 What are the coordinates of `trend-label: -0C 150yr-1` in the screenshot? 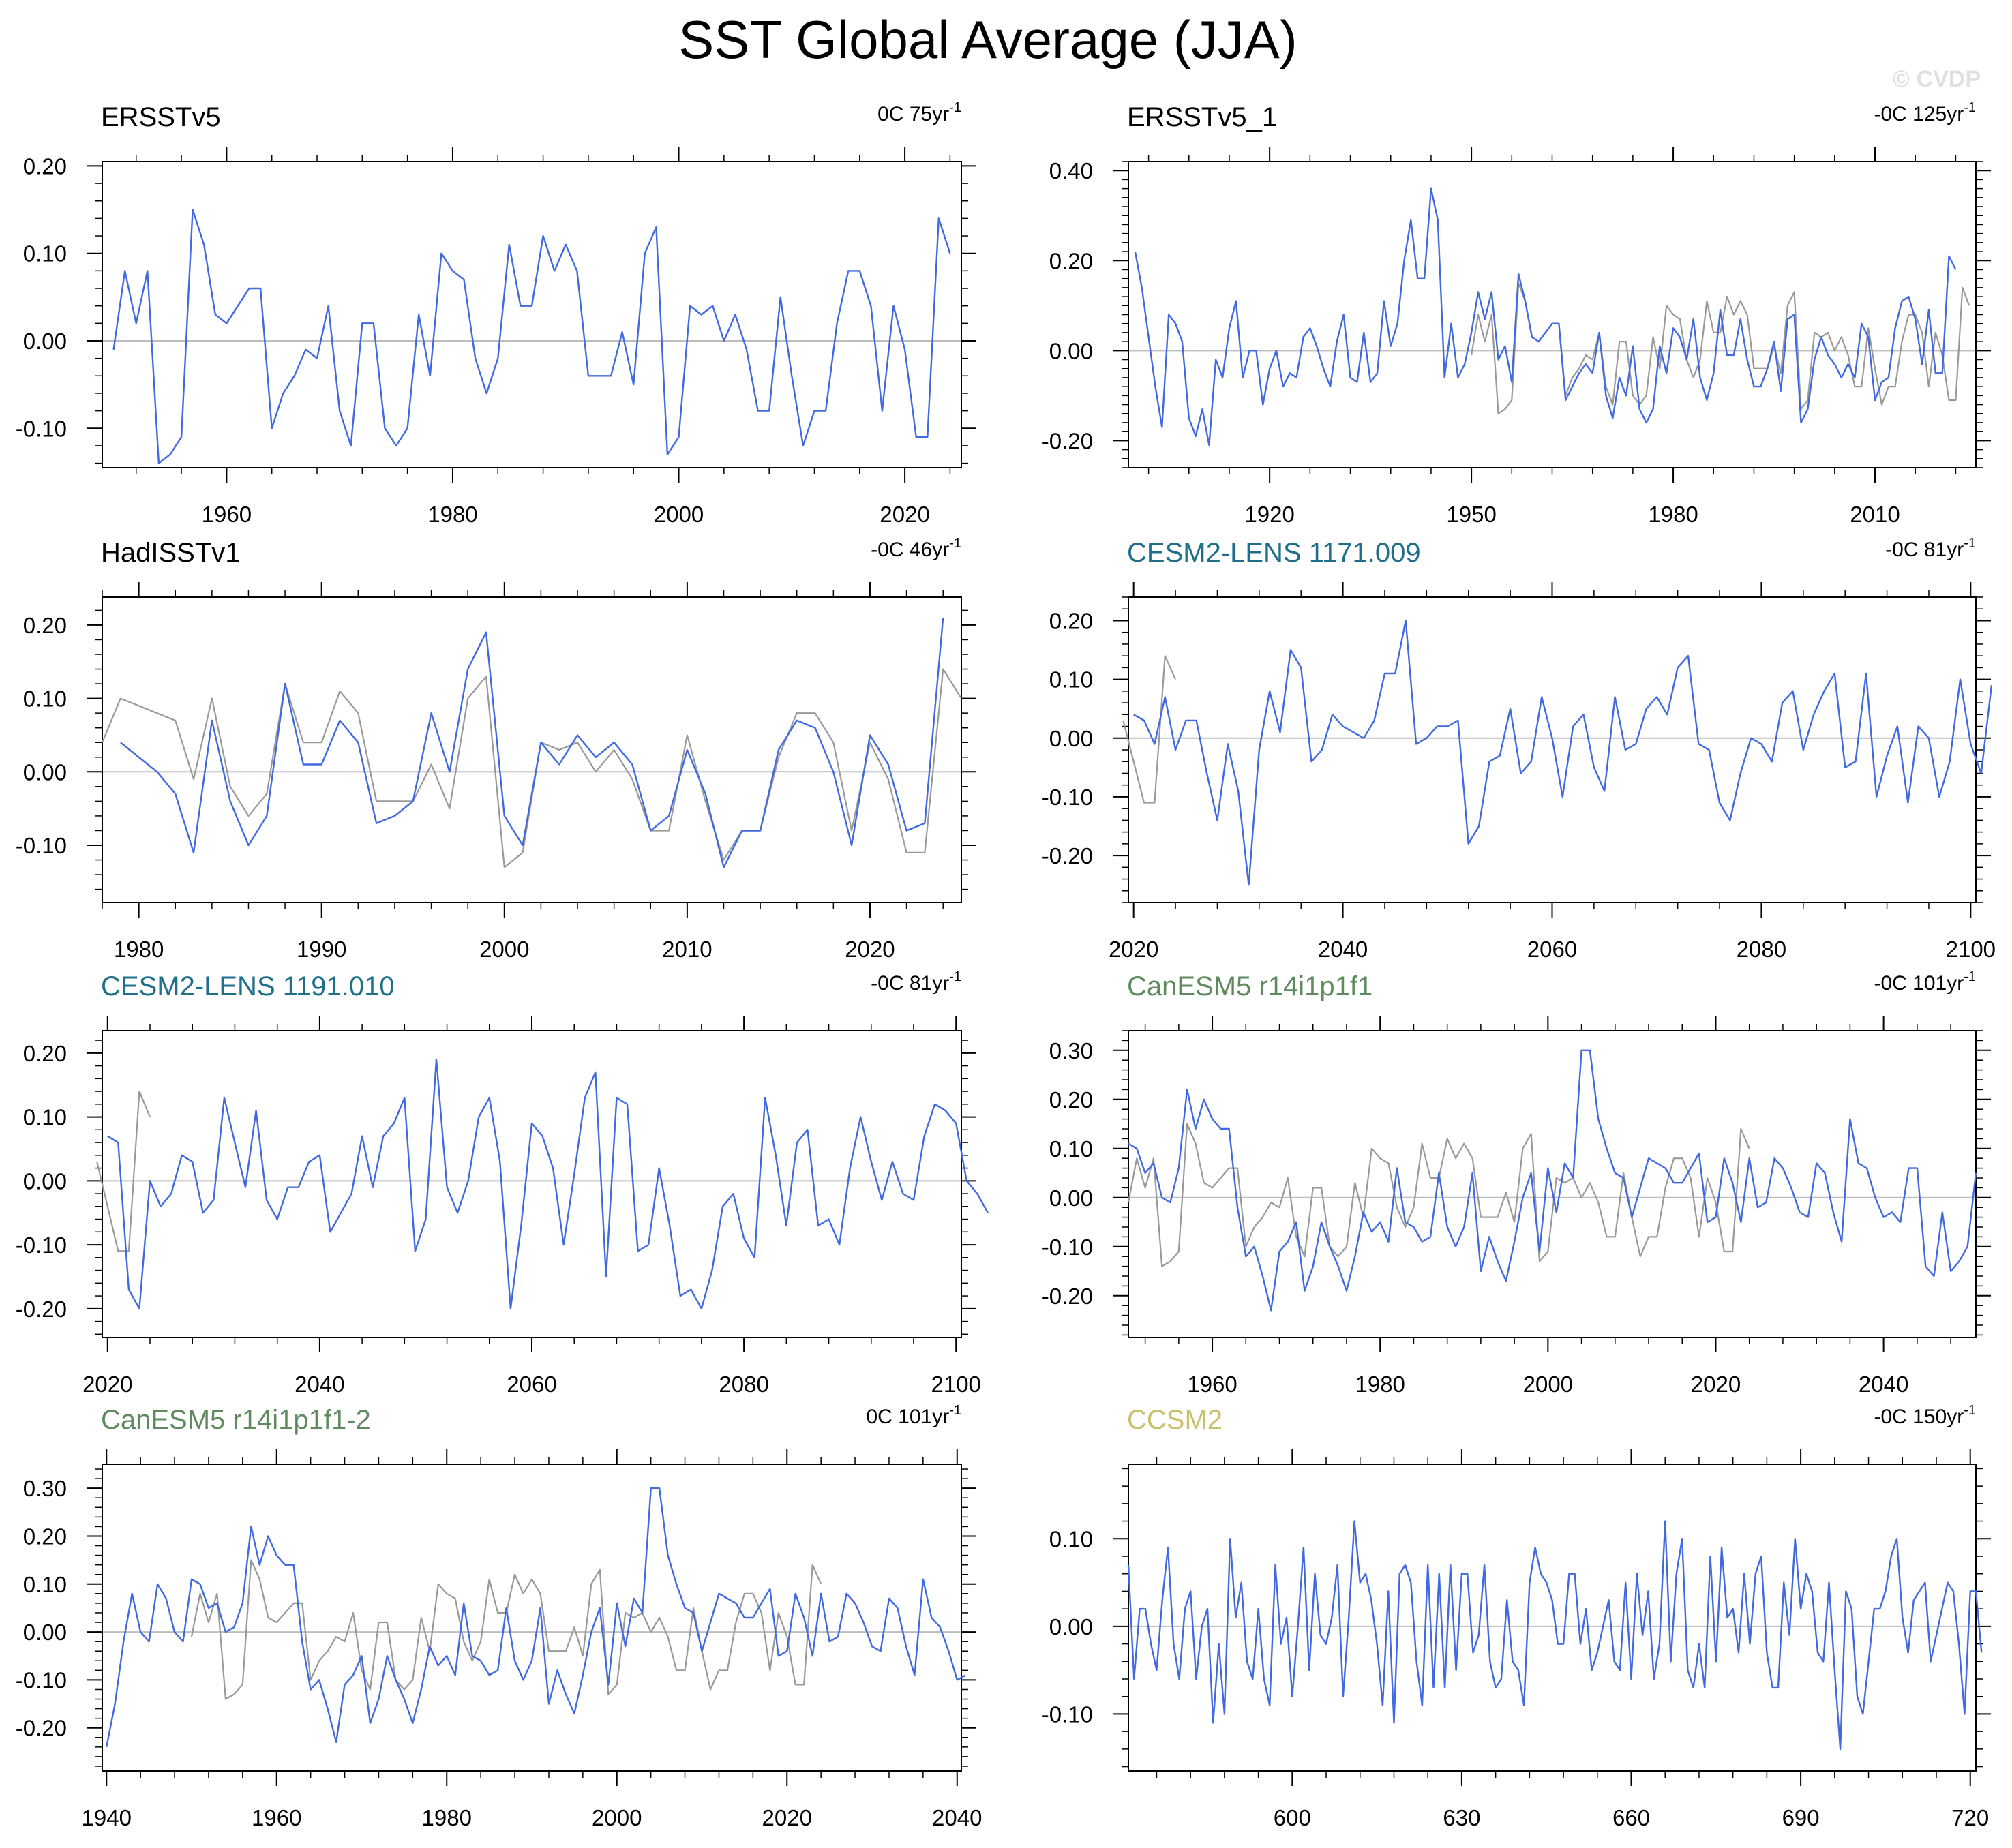 It's located at (1925, 1415).